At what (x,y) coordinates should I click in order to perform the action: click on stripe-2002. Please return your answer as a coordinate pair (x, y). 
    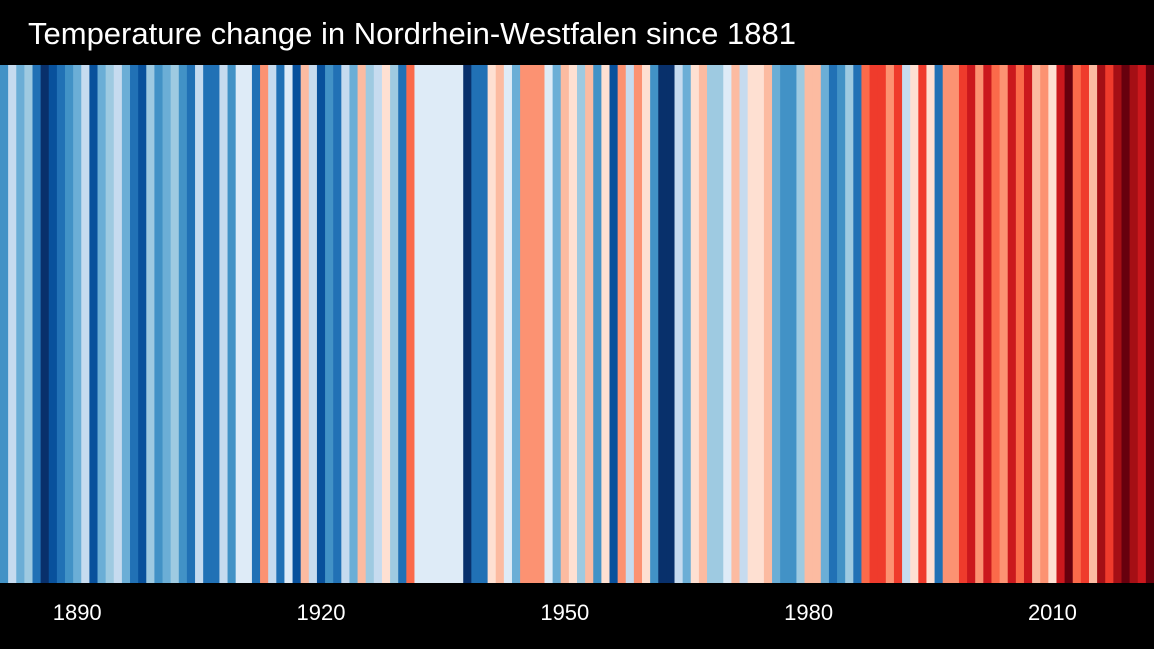
    Looking at the image, I should click on (988, 324).